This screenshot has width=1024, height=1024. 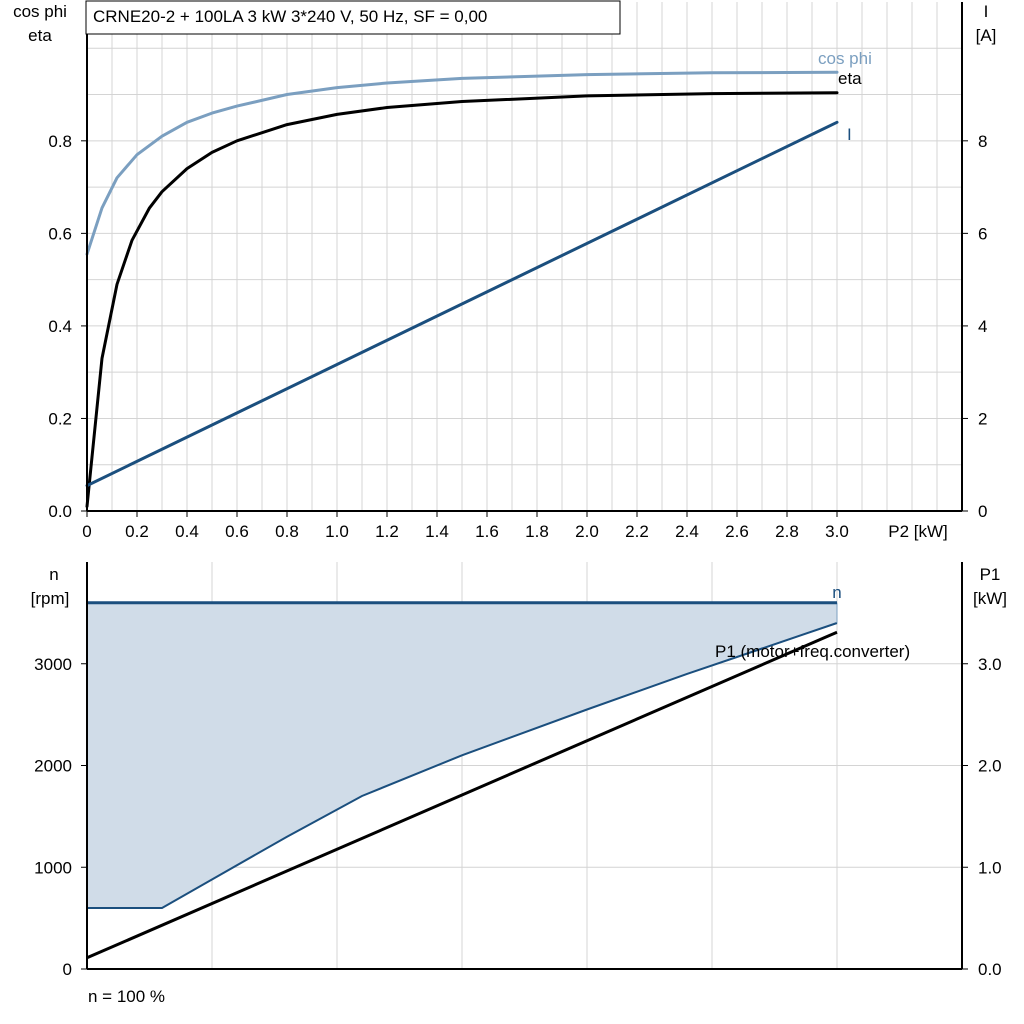 What do you see at coordinates (237, 531) in the screenshot?
I see `top-x-tick-label: 0.6` at bounding box center [237, 531].